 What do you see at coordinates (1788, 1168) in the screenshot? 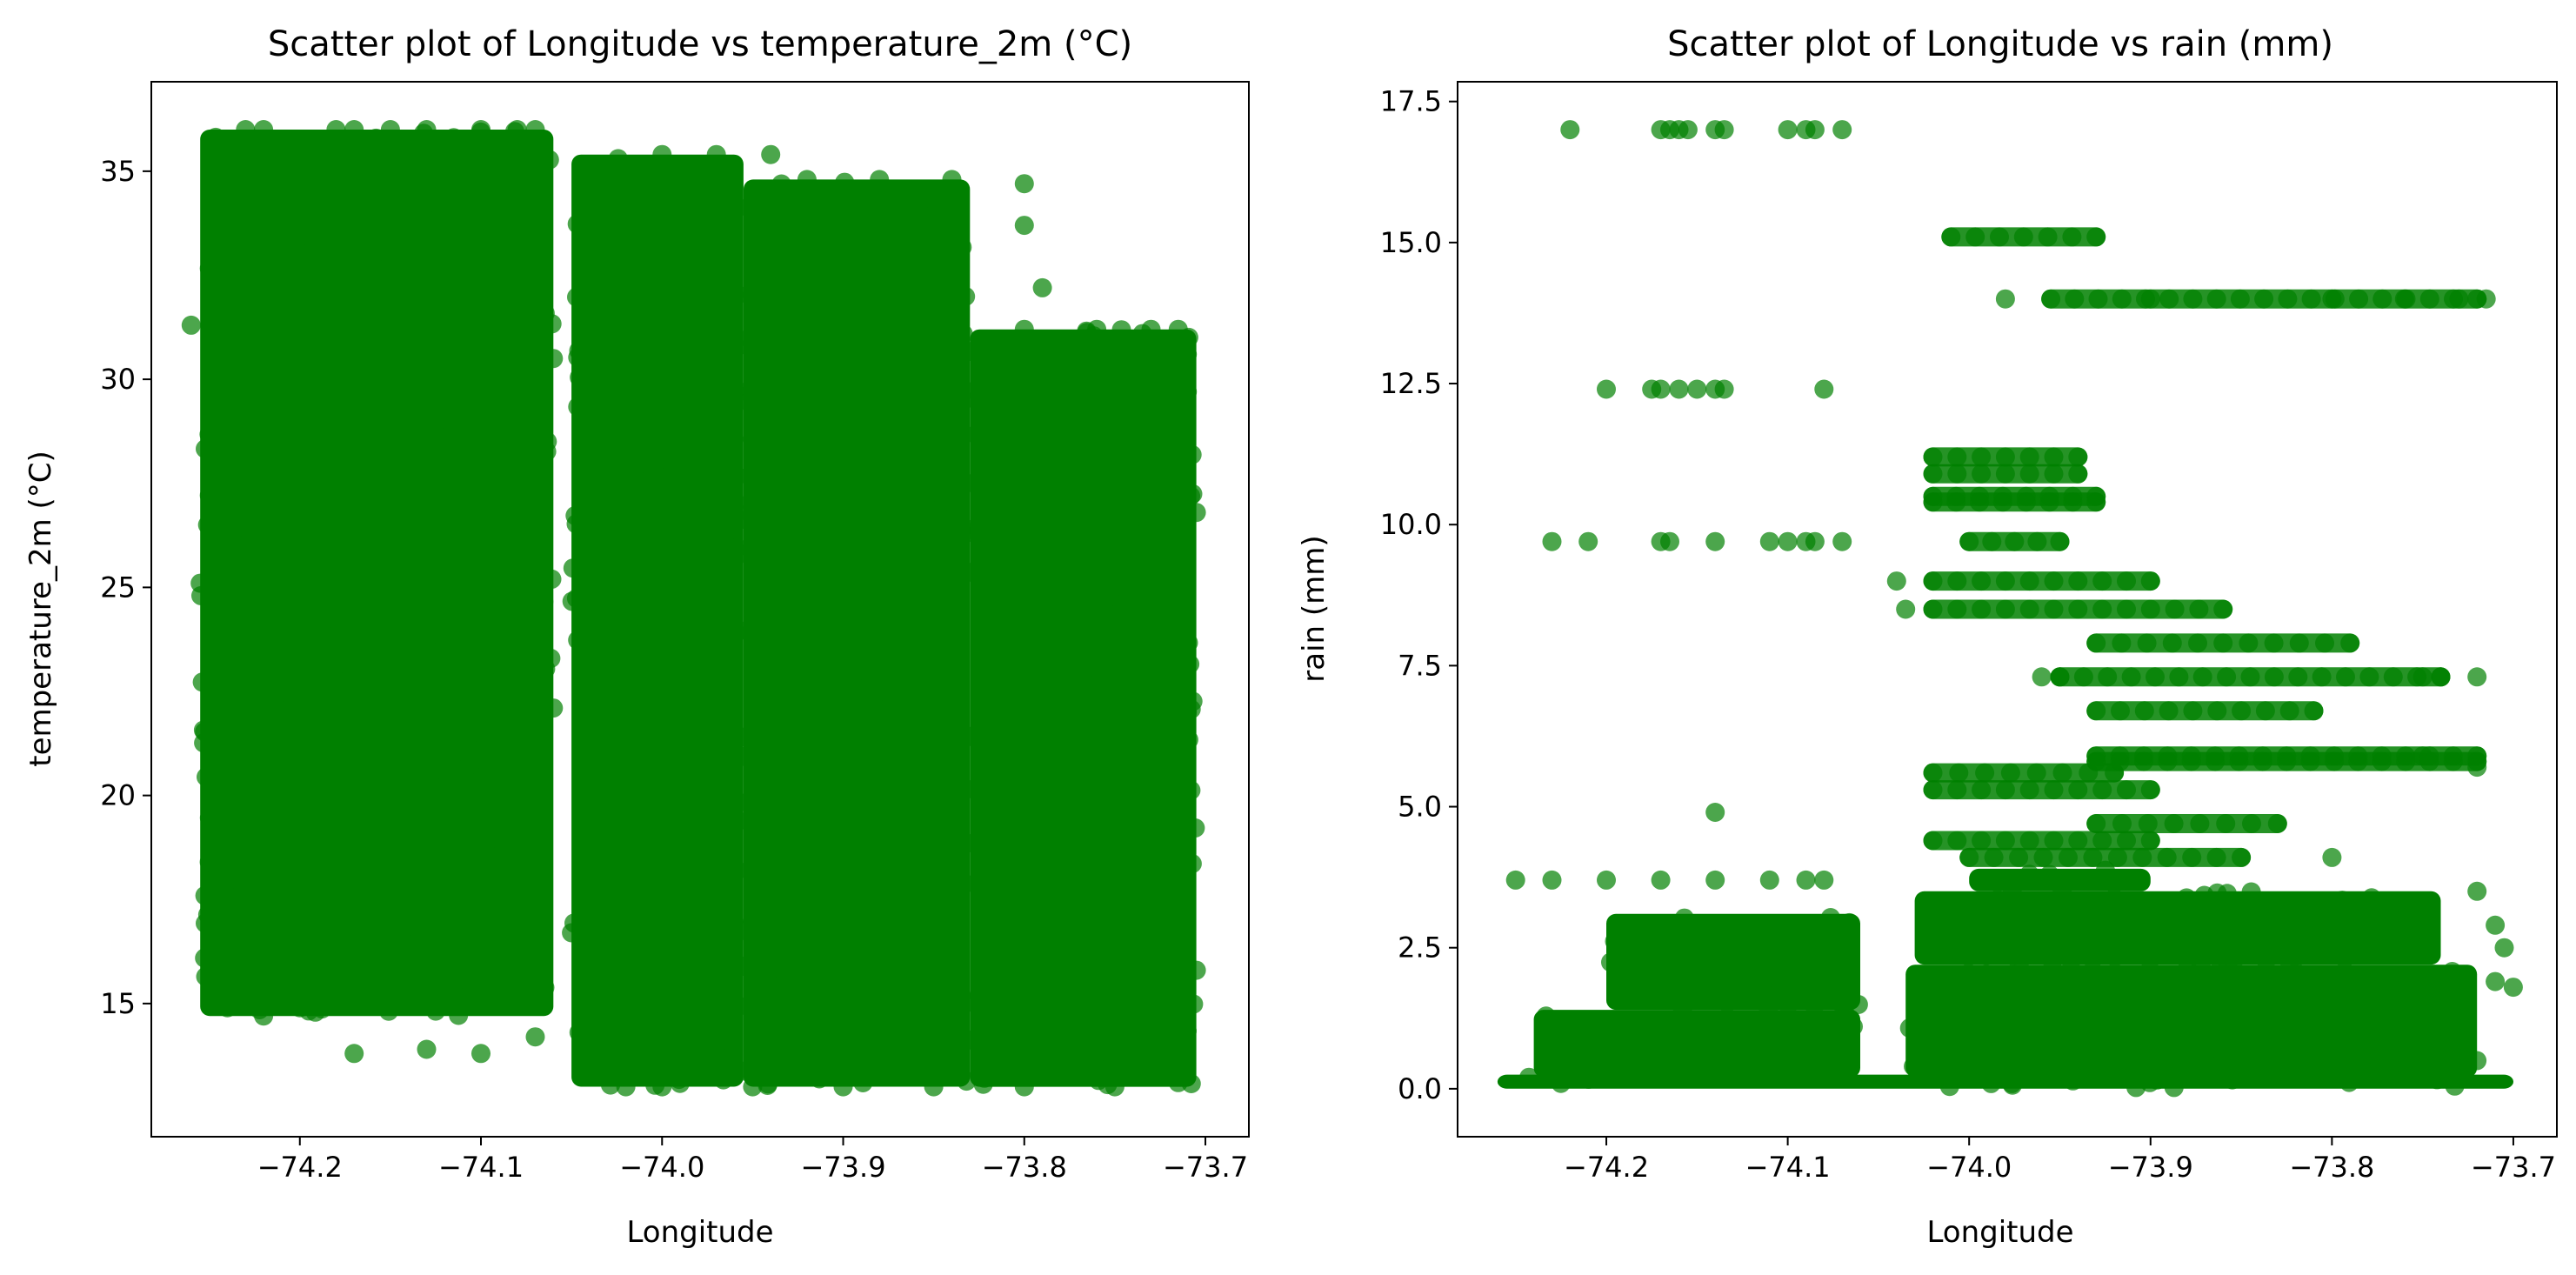
I see `x-tick-label: −74.1` at bounding box center [1788, 1168].